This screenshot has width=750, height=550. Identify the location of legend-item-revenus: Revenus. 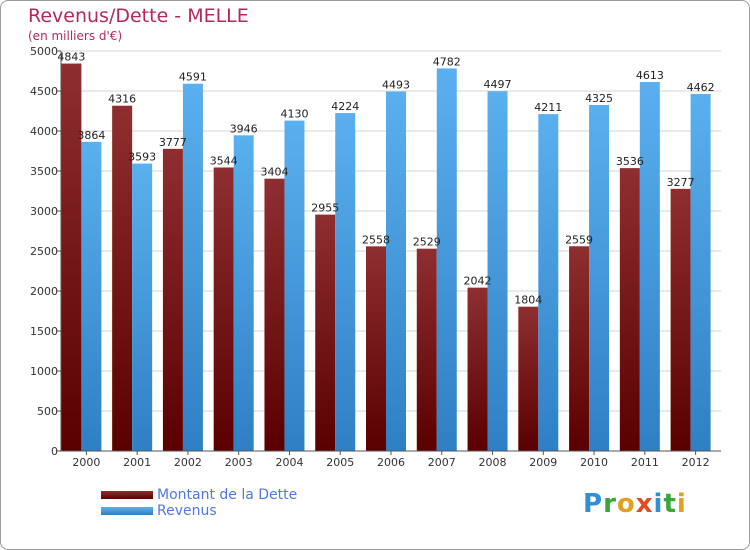
(199, 511).